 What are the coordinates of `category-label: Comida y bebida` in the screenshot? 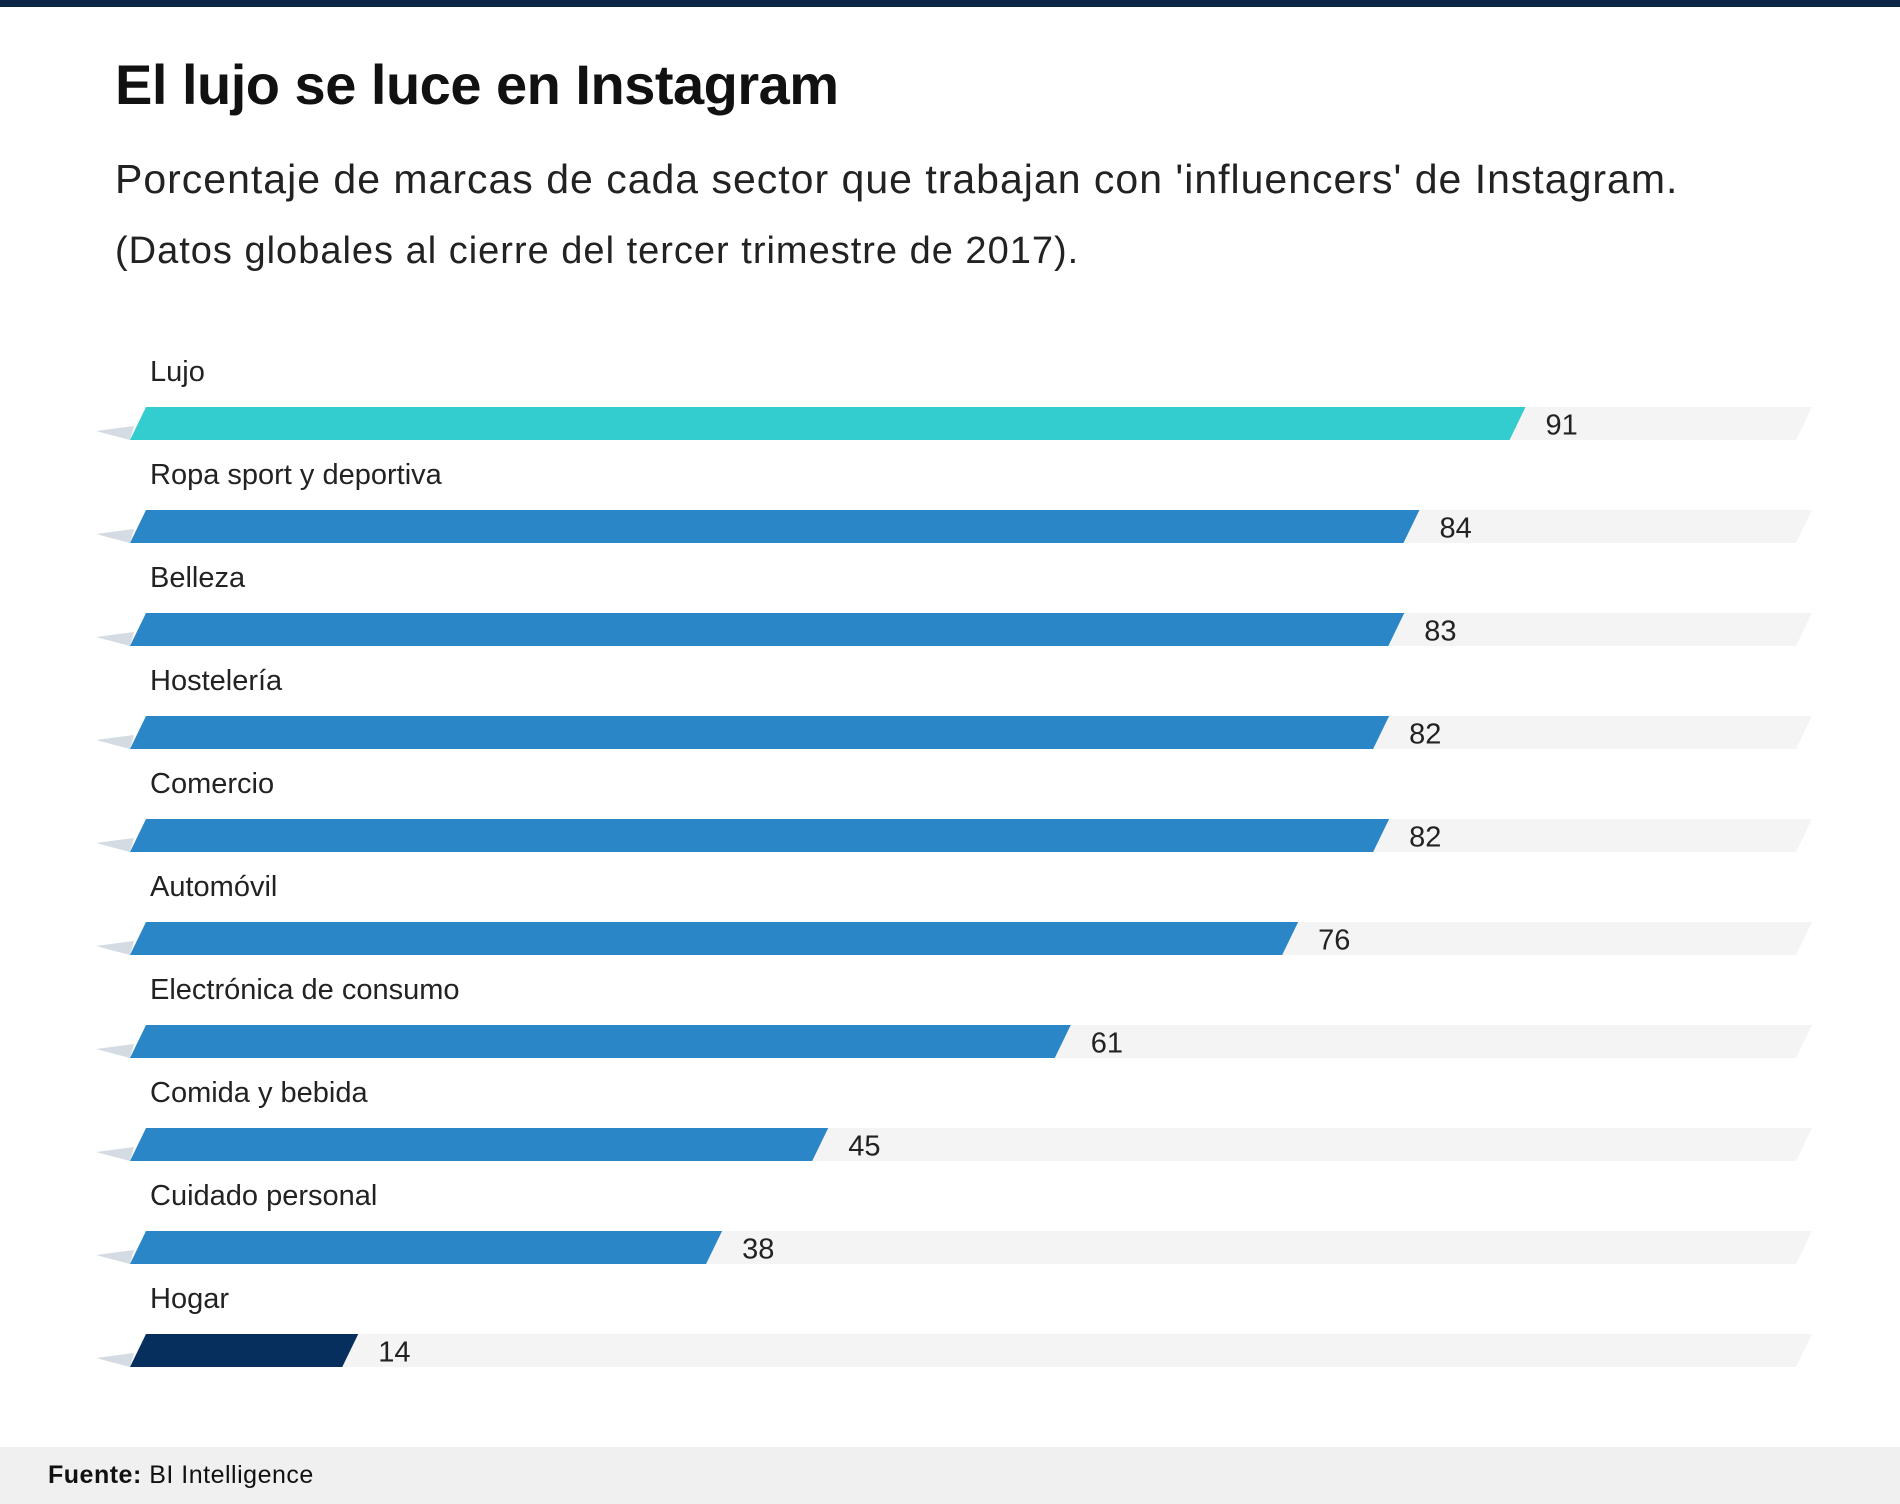 It's located at (259, 1093).